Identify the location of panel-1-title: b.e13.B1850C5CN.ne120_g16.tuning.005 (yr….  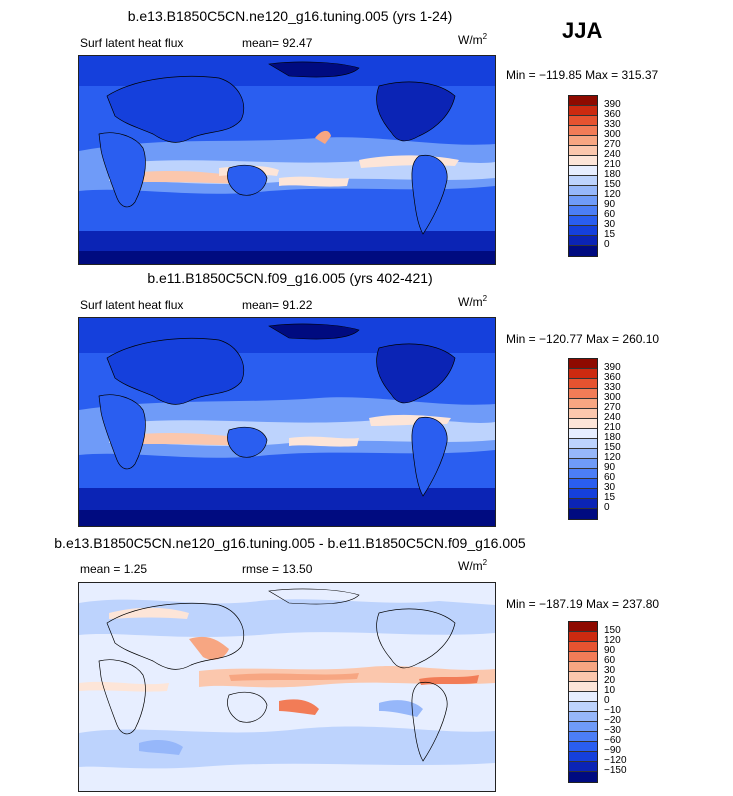
(290, 16).